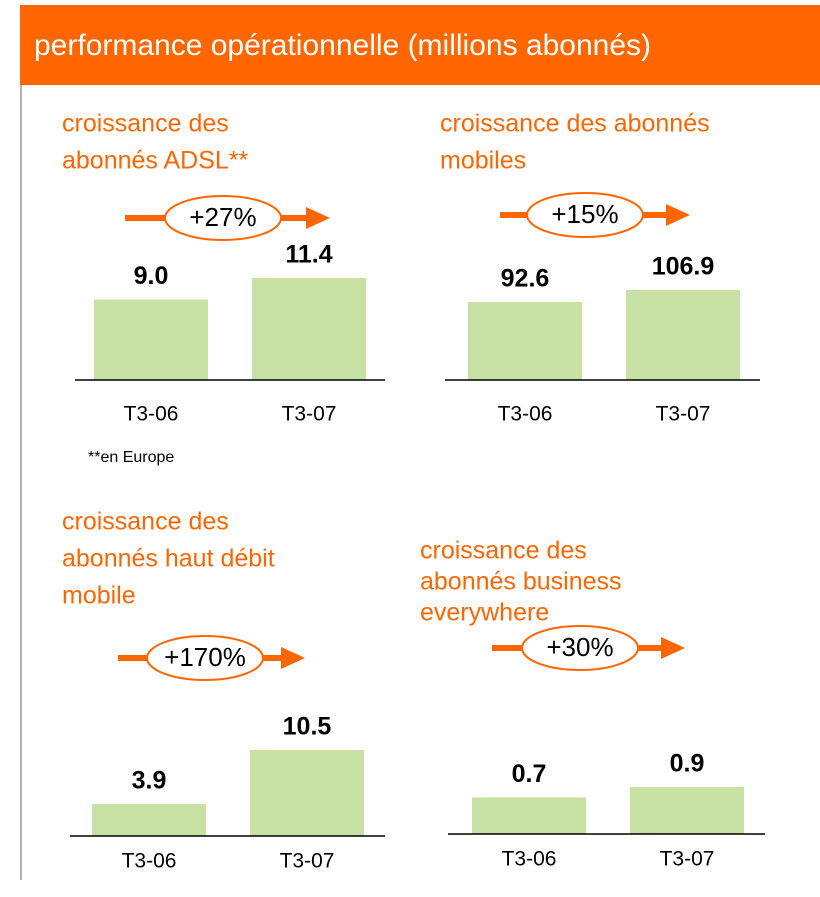 This screenshot has height=897, width=820. What do you see at coordinates (308, 255) in the screenshot?
I see `value-label: 11.4` at bounding box center [308, 255].